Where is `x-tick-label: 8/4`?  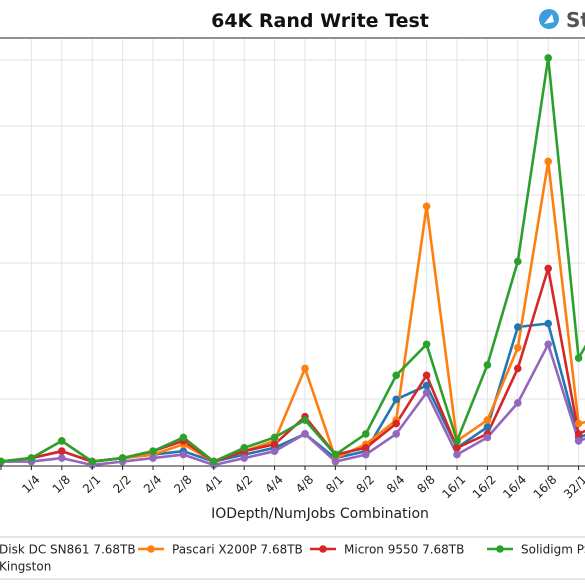 x-tick-label: 8/4 is located at coordinates (396, 484).